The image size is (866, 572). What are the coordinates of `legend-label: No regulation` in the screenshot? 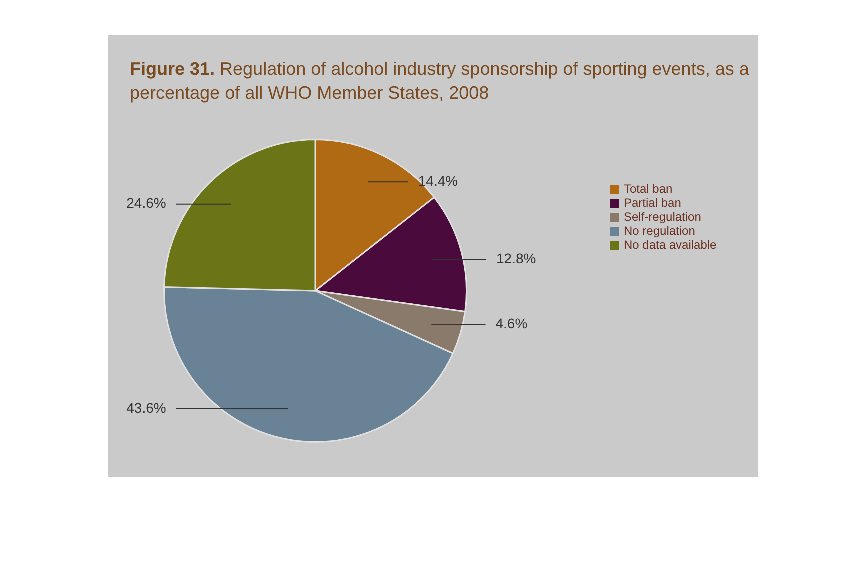 It's located at (660, 231).